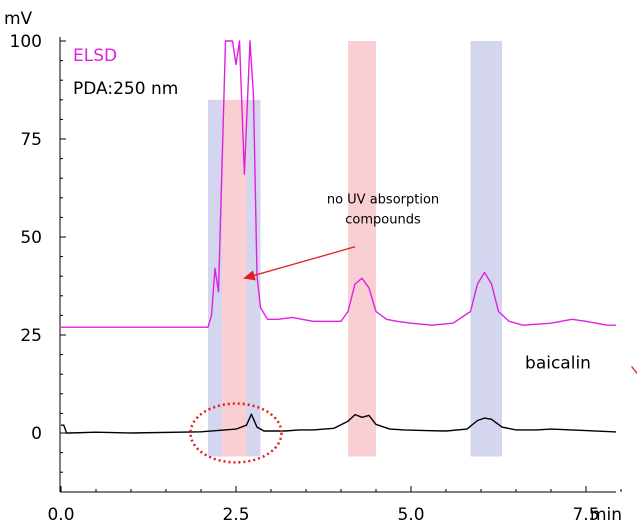 This screenshot has width=637, height=525. Describe the element at coordinates (36, 434) in the screenshot. I see `y-tick-label: 0` at that location.